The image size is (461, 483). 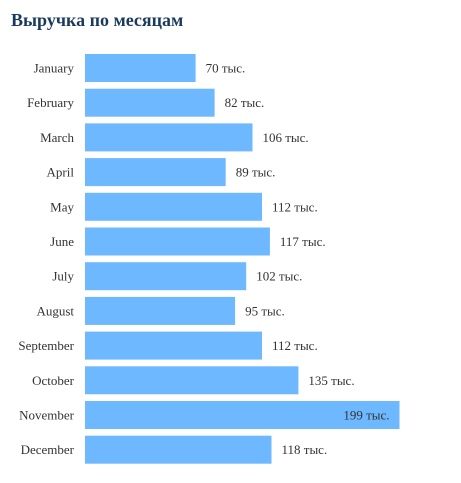 What do you see at coordinates (169, 137) in the screenshot?
I see `bar-march` at bounding box center [169, 137].